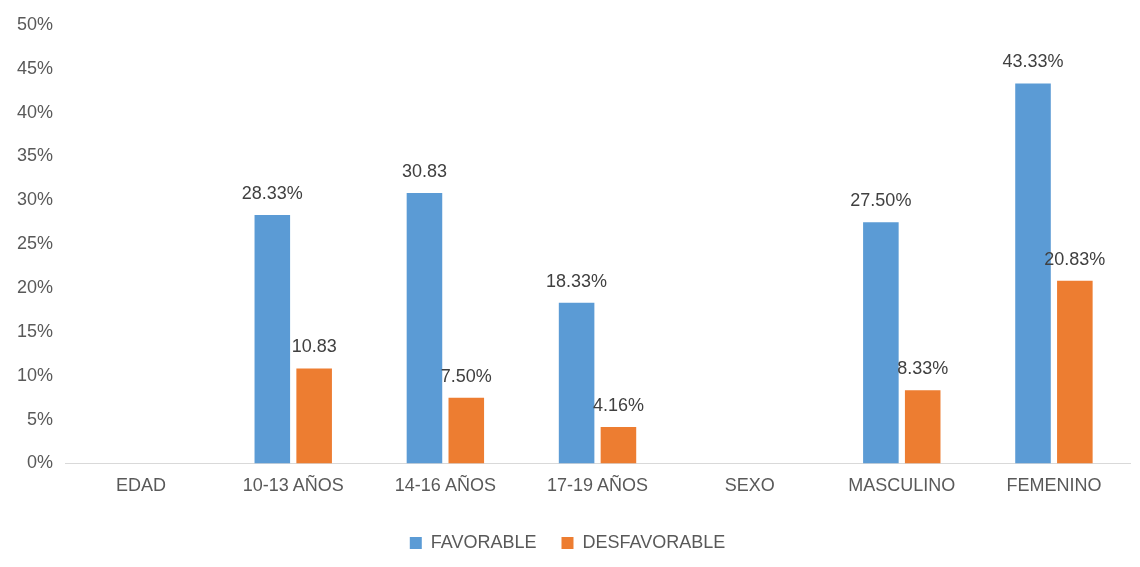  What do you see at coordinates (1033, 61) in the screenshot?
I see `data-label: 43.33%` at bounding box center [1033, 61].